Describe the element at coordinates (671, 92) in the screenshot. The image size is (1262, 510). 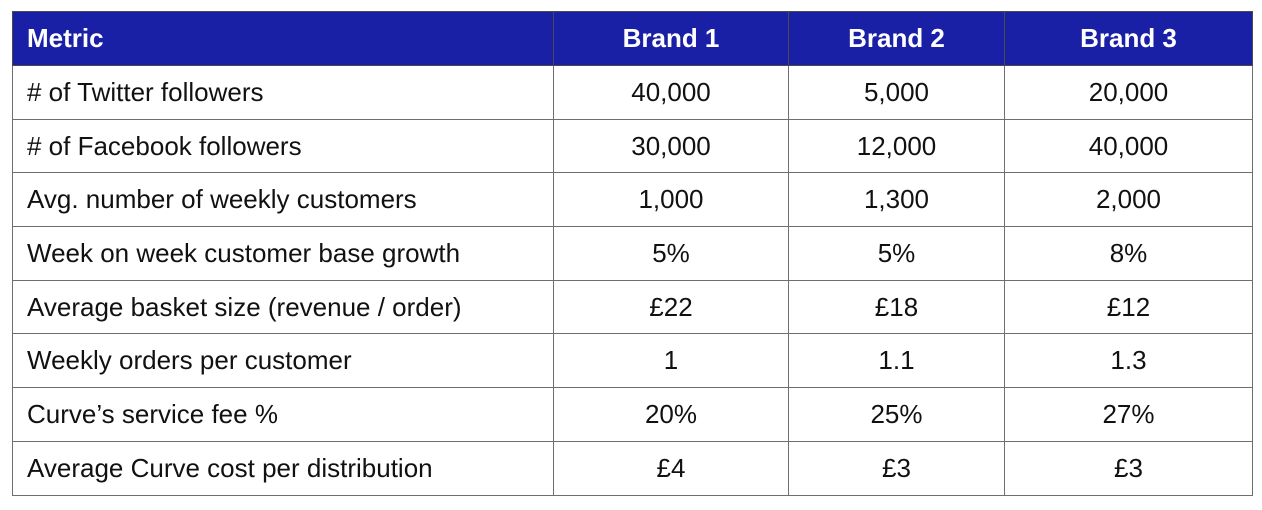
I see `cell-brand-1: 40,000` at that location.